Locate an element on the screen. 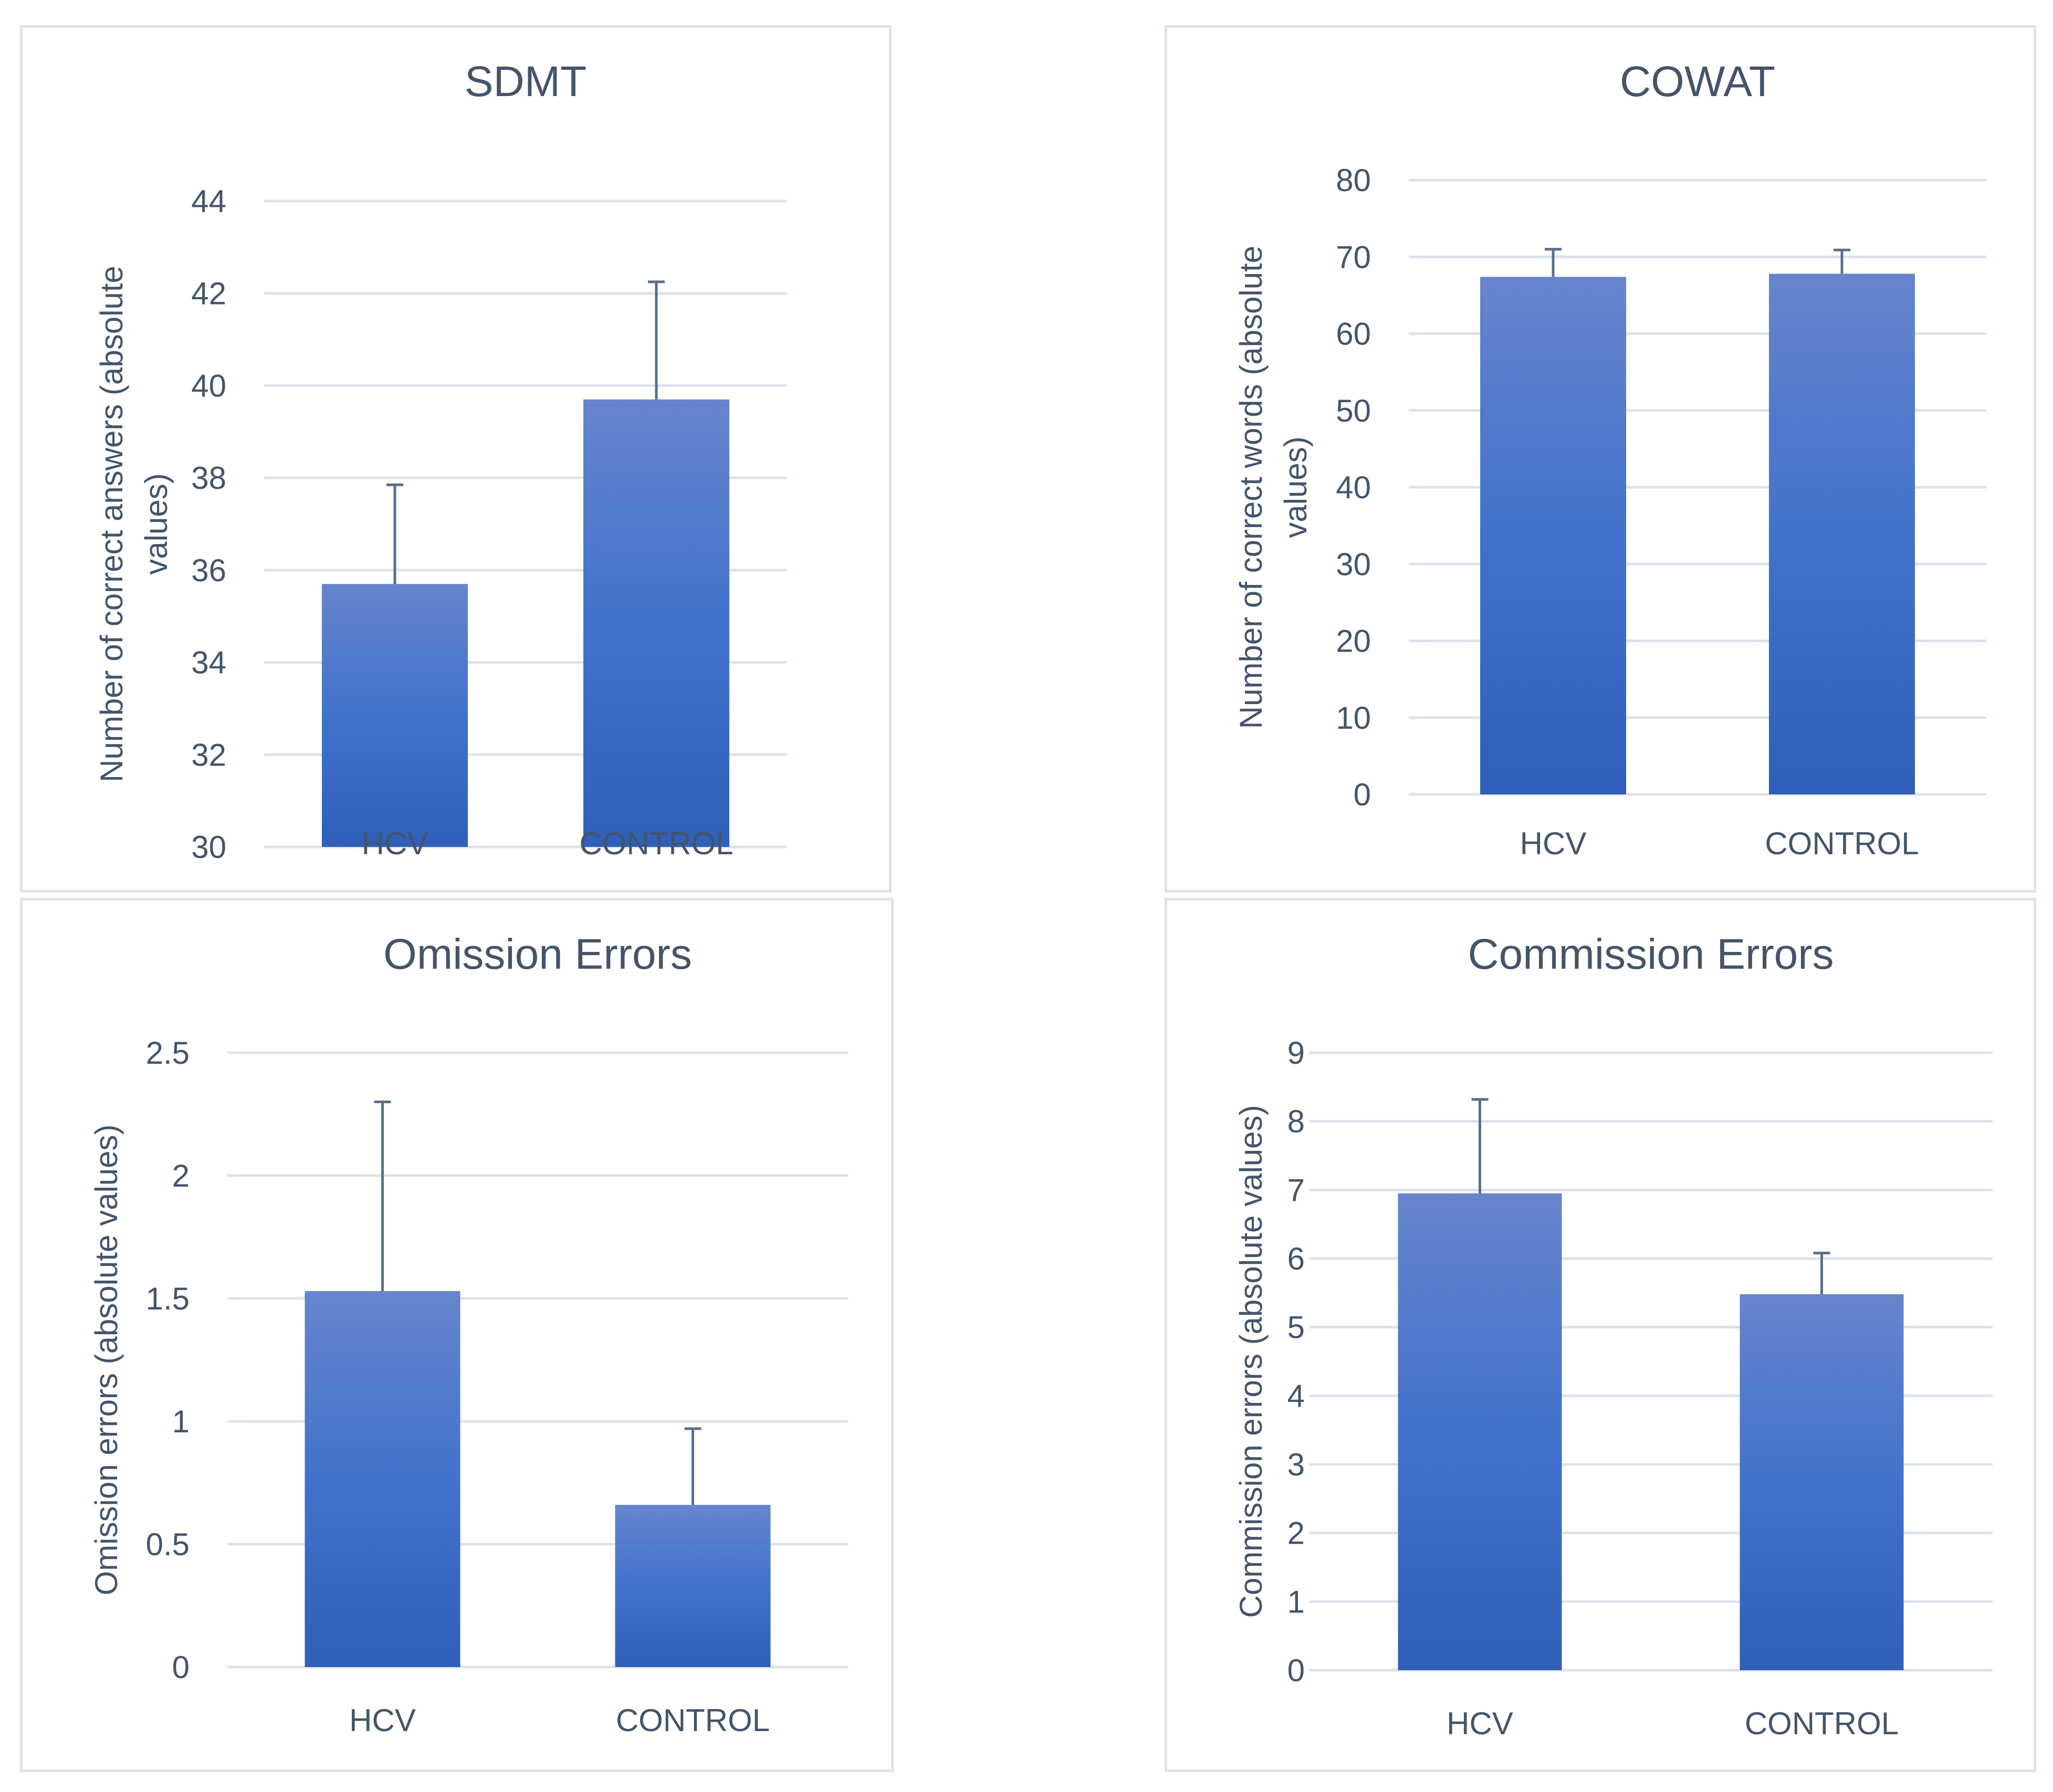 The width and height of the screenshot is (2053, 1792). y-tick-label: 0.5 is located at coordinates (168, 1544).